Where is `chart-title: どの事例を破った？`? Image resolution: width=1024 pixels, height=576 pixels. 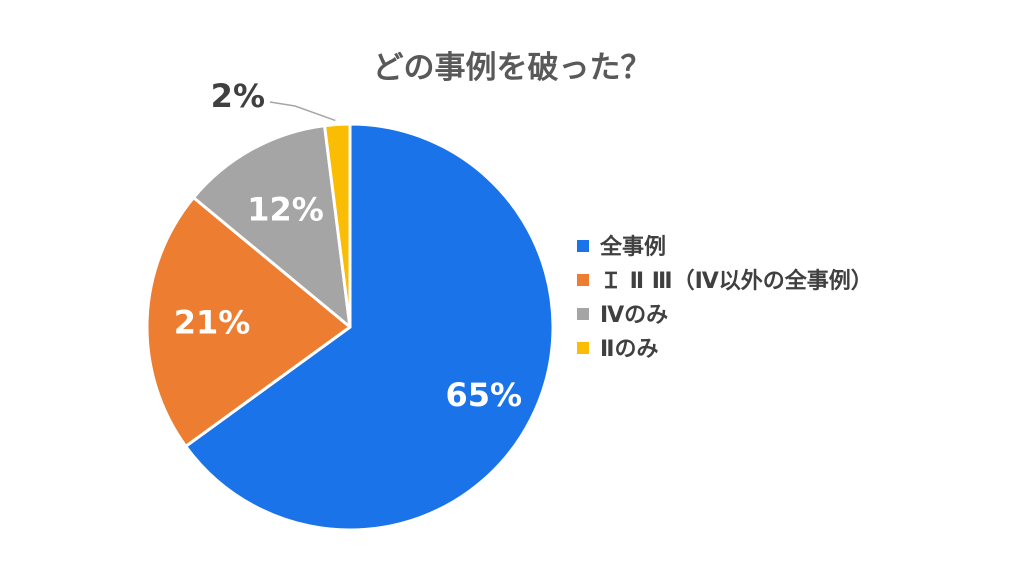 chart-title: どの事例を破った？ is located at coordinates (512, 68).